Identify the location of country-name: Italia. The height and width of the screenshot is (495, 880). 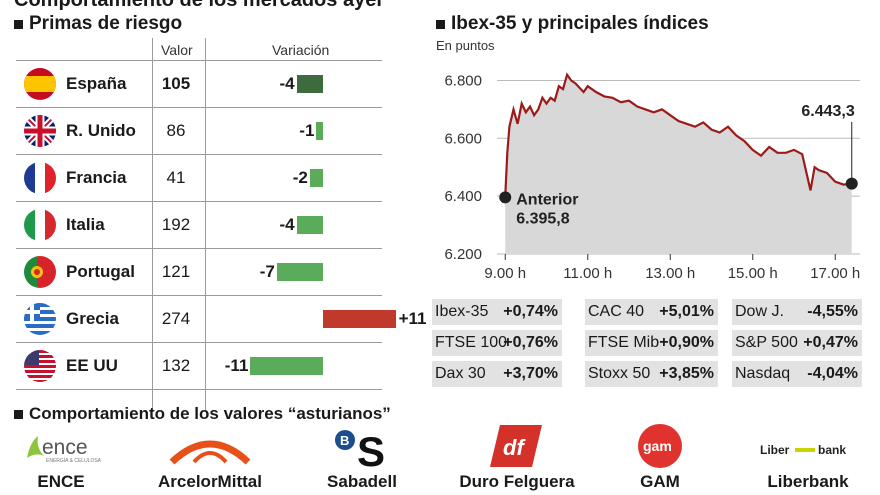
(85, 224).